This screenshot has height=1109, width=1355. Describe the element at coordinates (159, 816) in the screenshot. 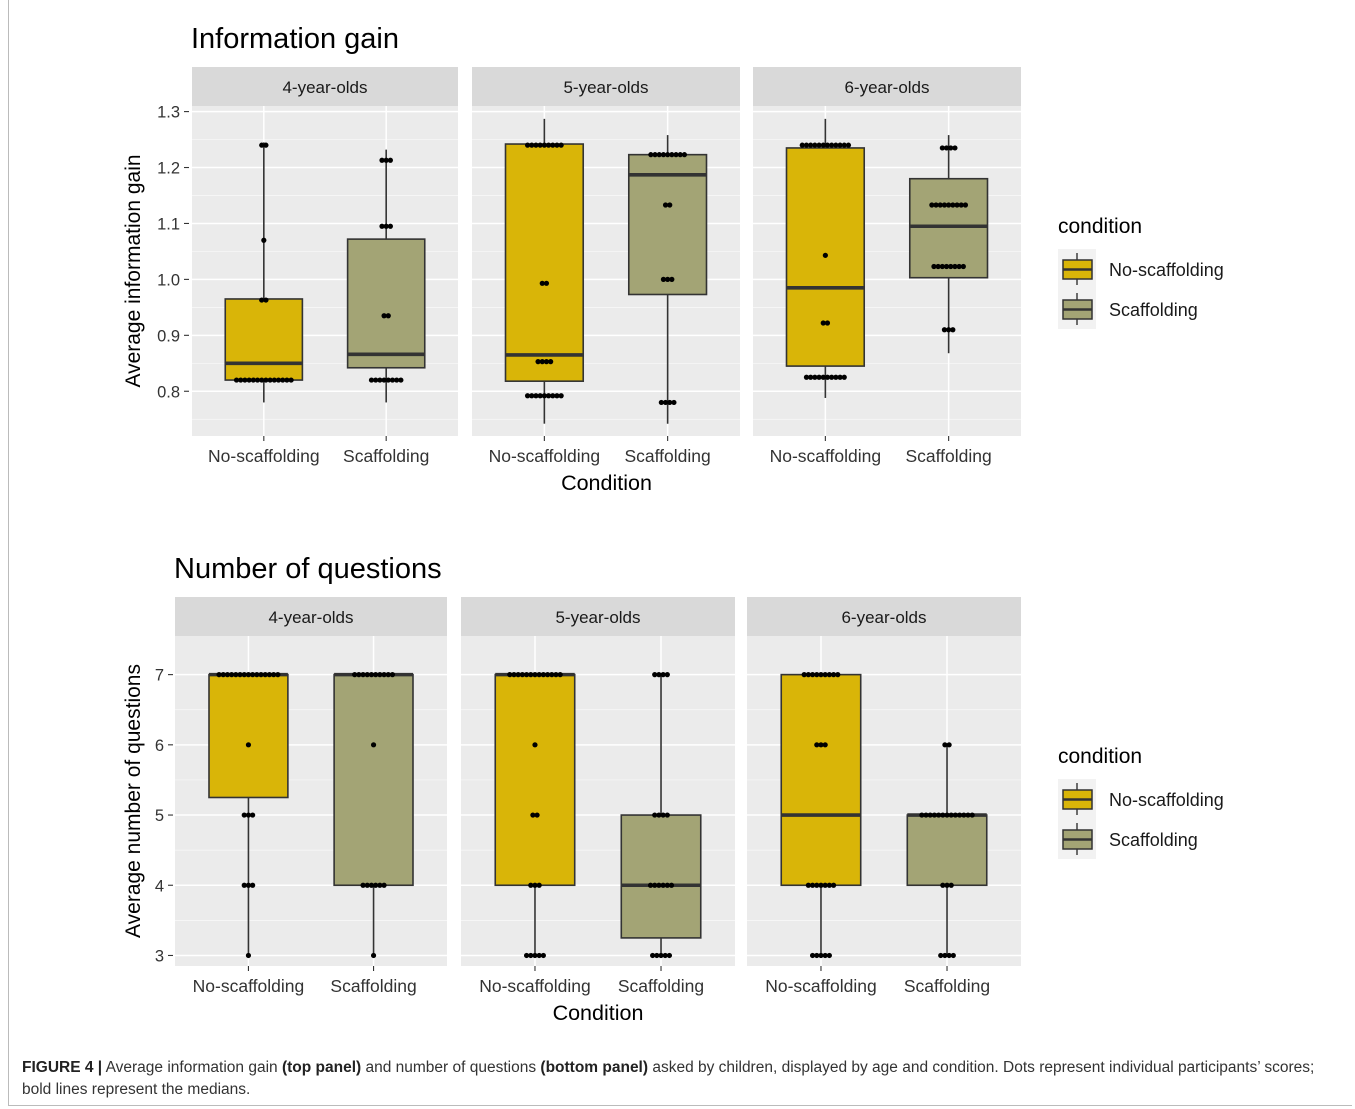

I see `y-tick-label: 5` at that location.